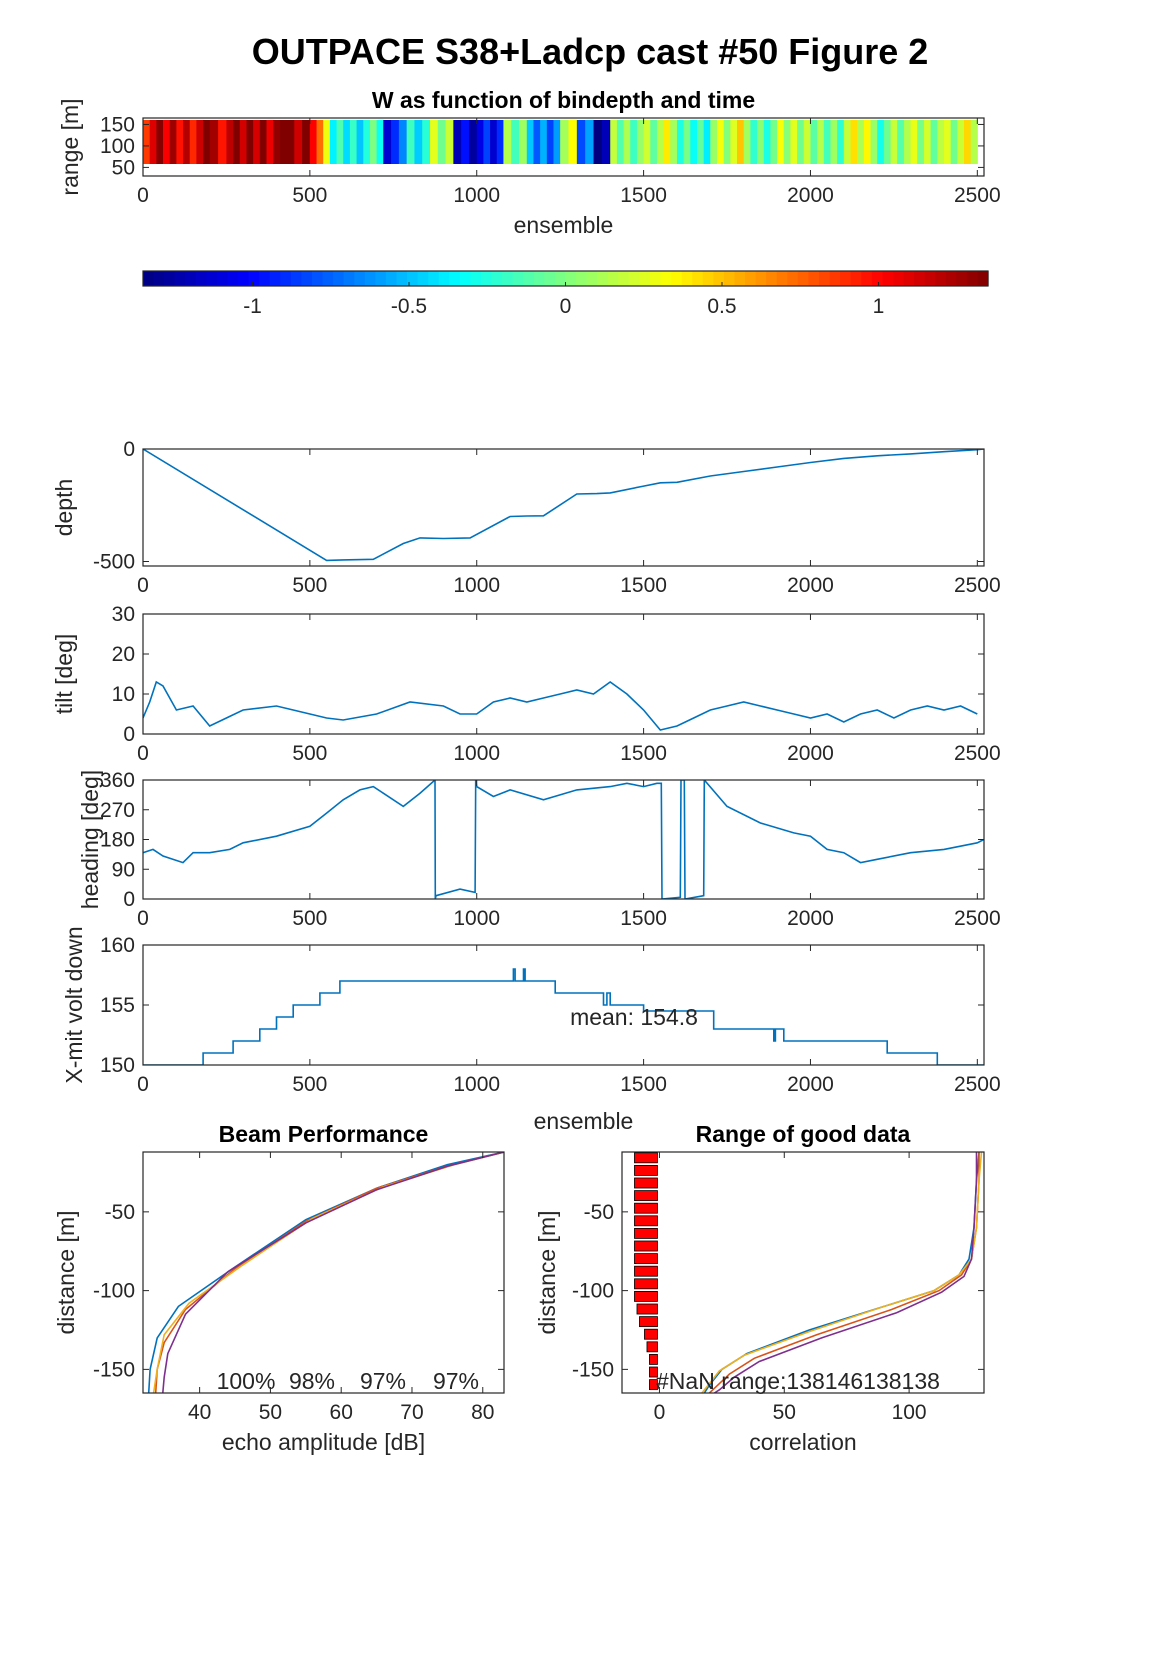 The height and width of the screenshot is (1679, 1165). What do you see at coordinates (643, 753) in the screenshot?
I see `tilt-xtick-label: 1500` at bounding box center [643, 753].